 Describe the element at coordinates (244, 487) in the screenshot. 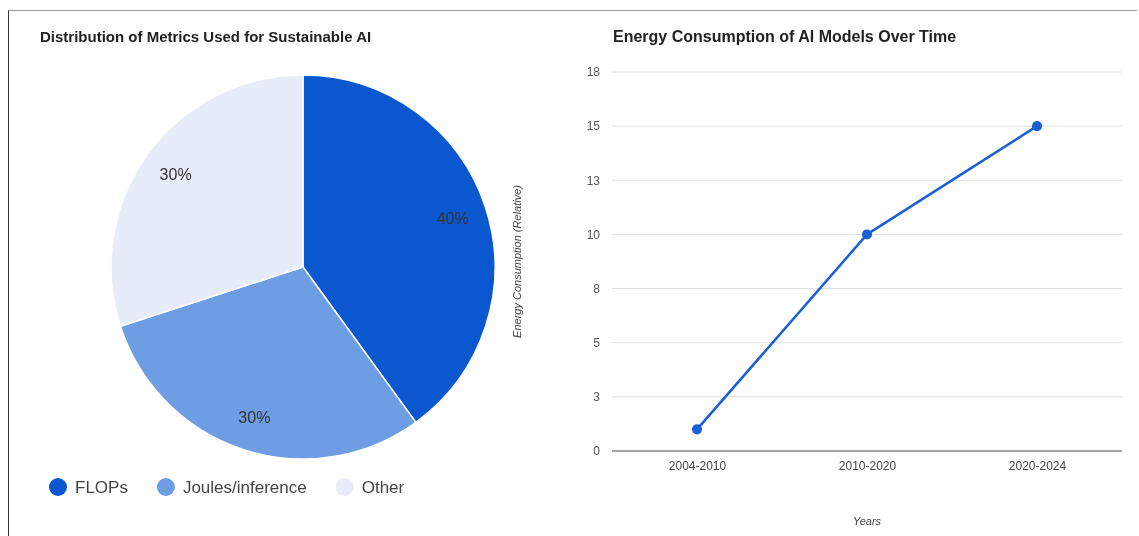

I see `legend-label: Joules/inference` at that location.